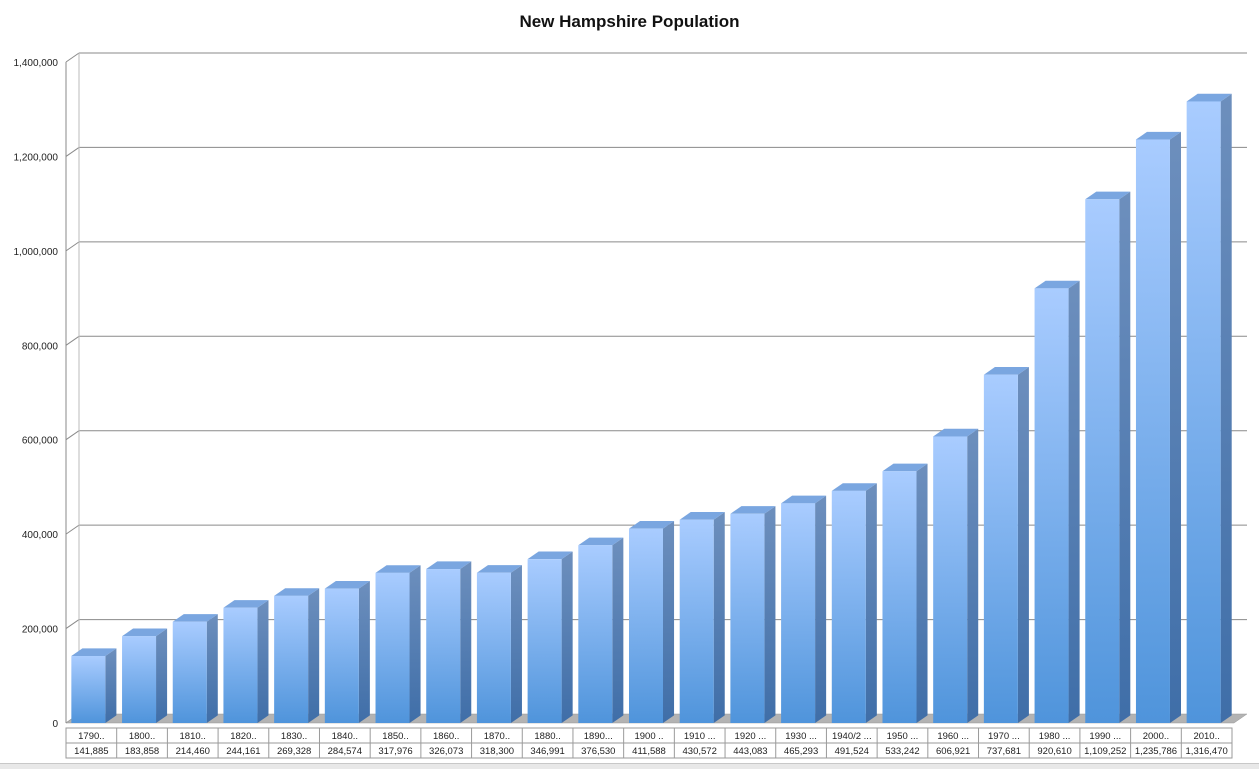 The width and height of the screenshot is (1259, 769). I want to click on data-label: 326,073, so click(446, 751).